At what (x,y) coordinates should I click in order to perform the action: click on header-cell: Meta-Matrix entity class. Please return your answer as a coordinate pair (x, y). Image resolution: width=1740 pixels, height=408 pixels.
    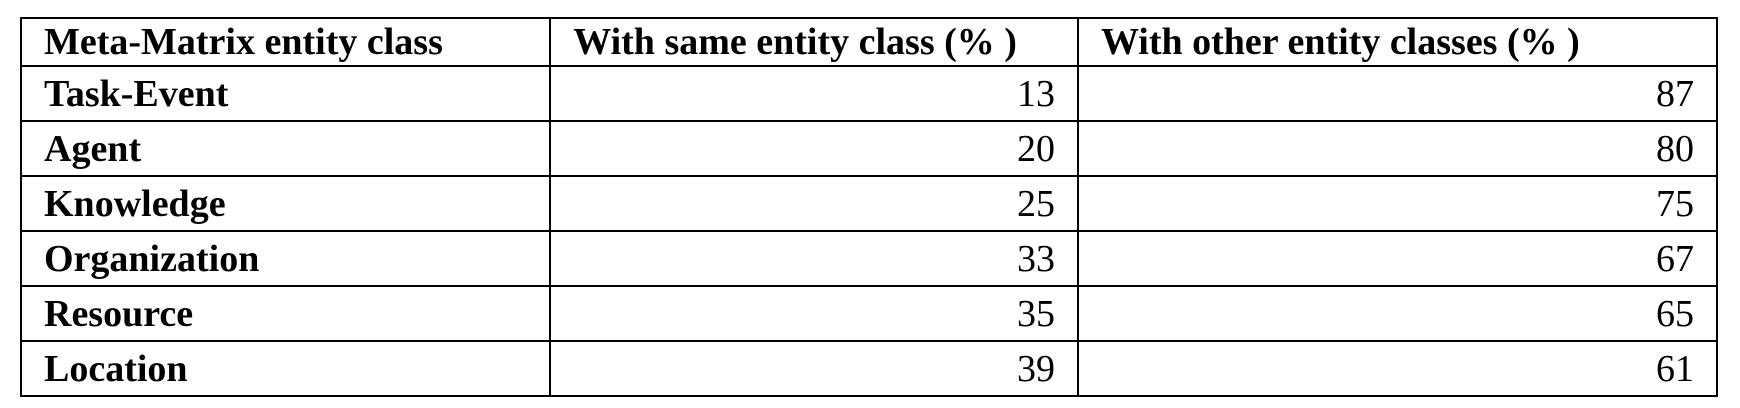
    Looking at the image, I should click on (285, 42).